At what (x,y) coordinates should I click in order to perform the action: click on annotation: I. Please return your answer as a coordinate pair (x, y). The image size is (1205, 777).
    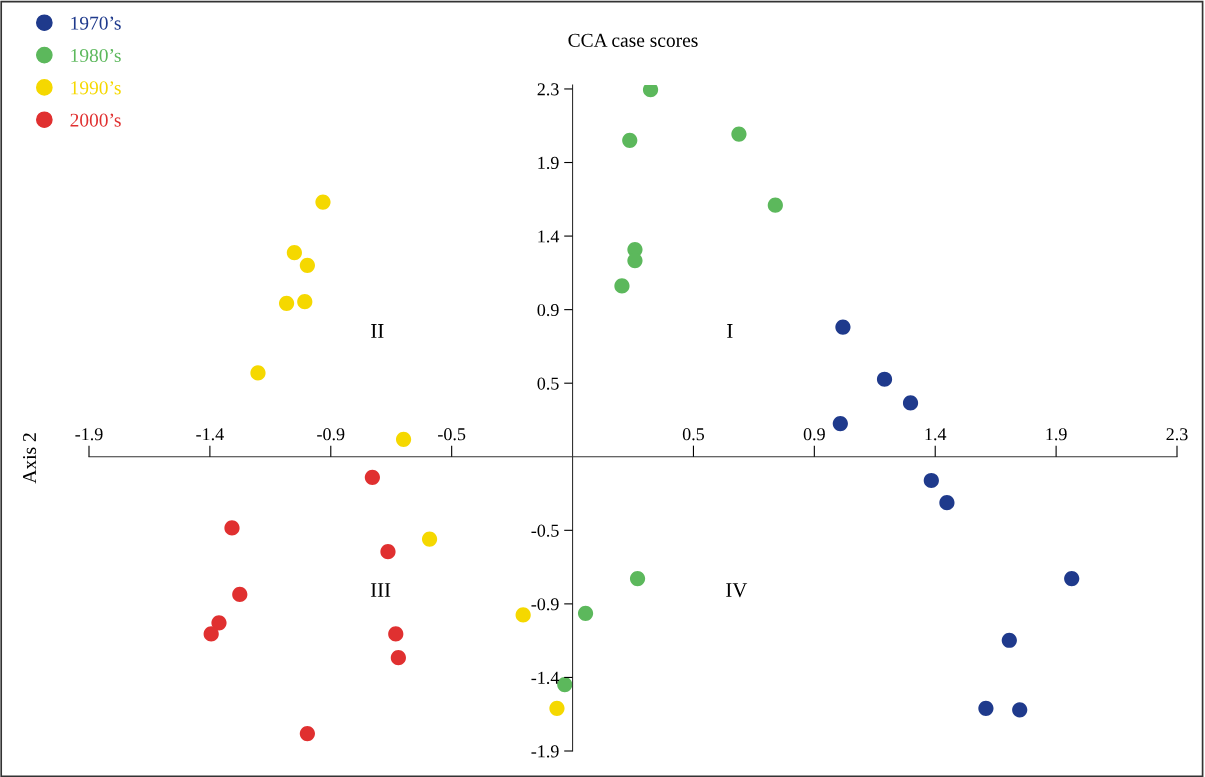
    Looking at the image, I should click on (730, 331).